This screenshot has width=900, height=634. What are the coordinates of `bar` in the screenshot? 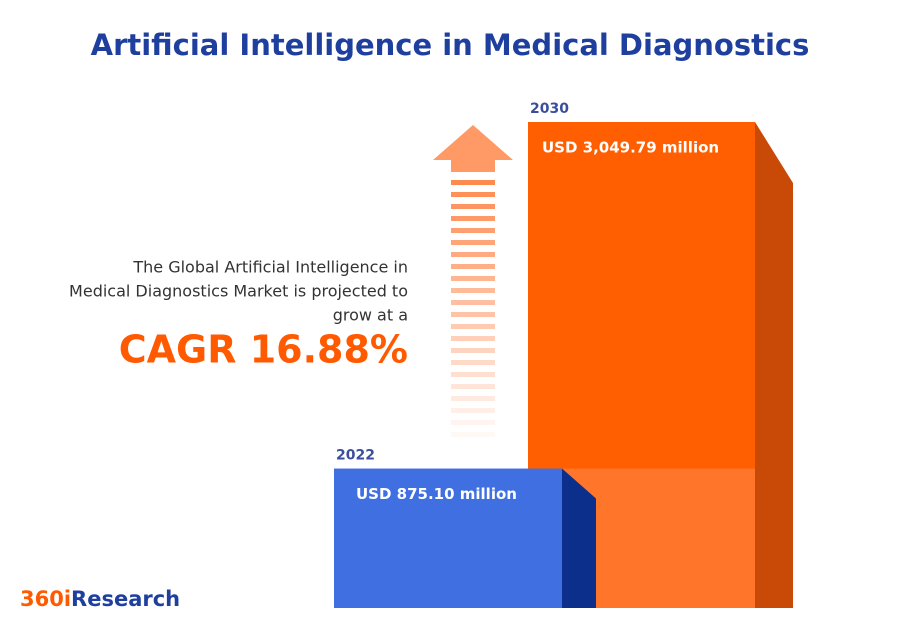 It's located at (448, 538).